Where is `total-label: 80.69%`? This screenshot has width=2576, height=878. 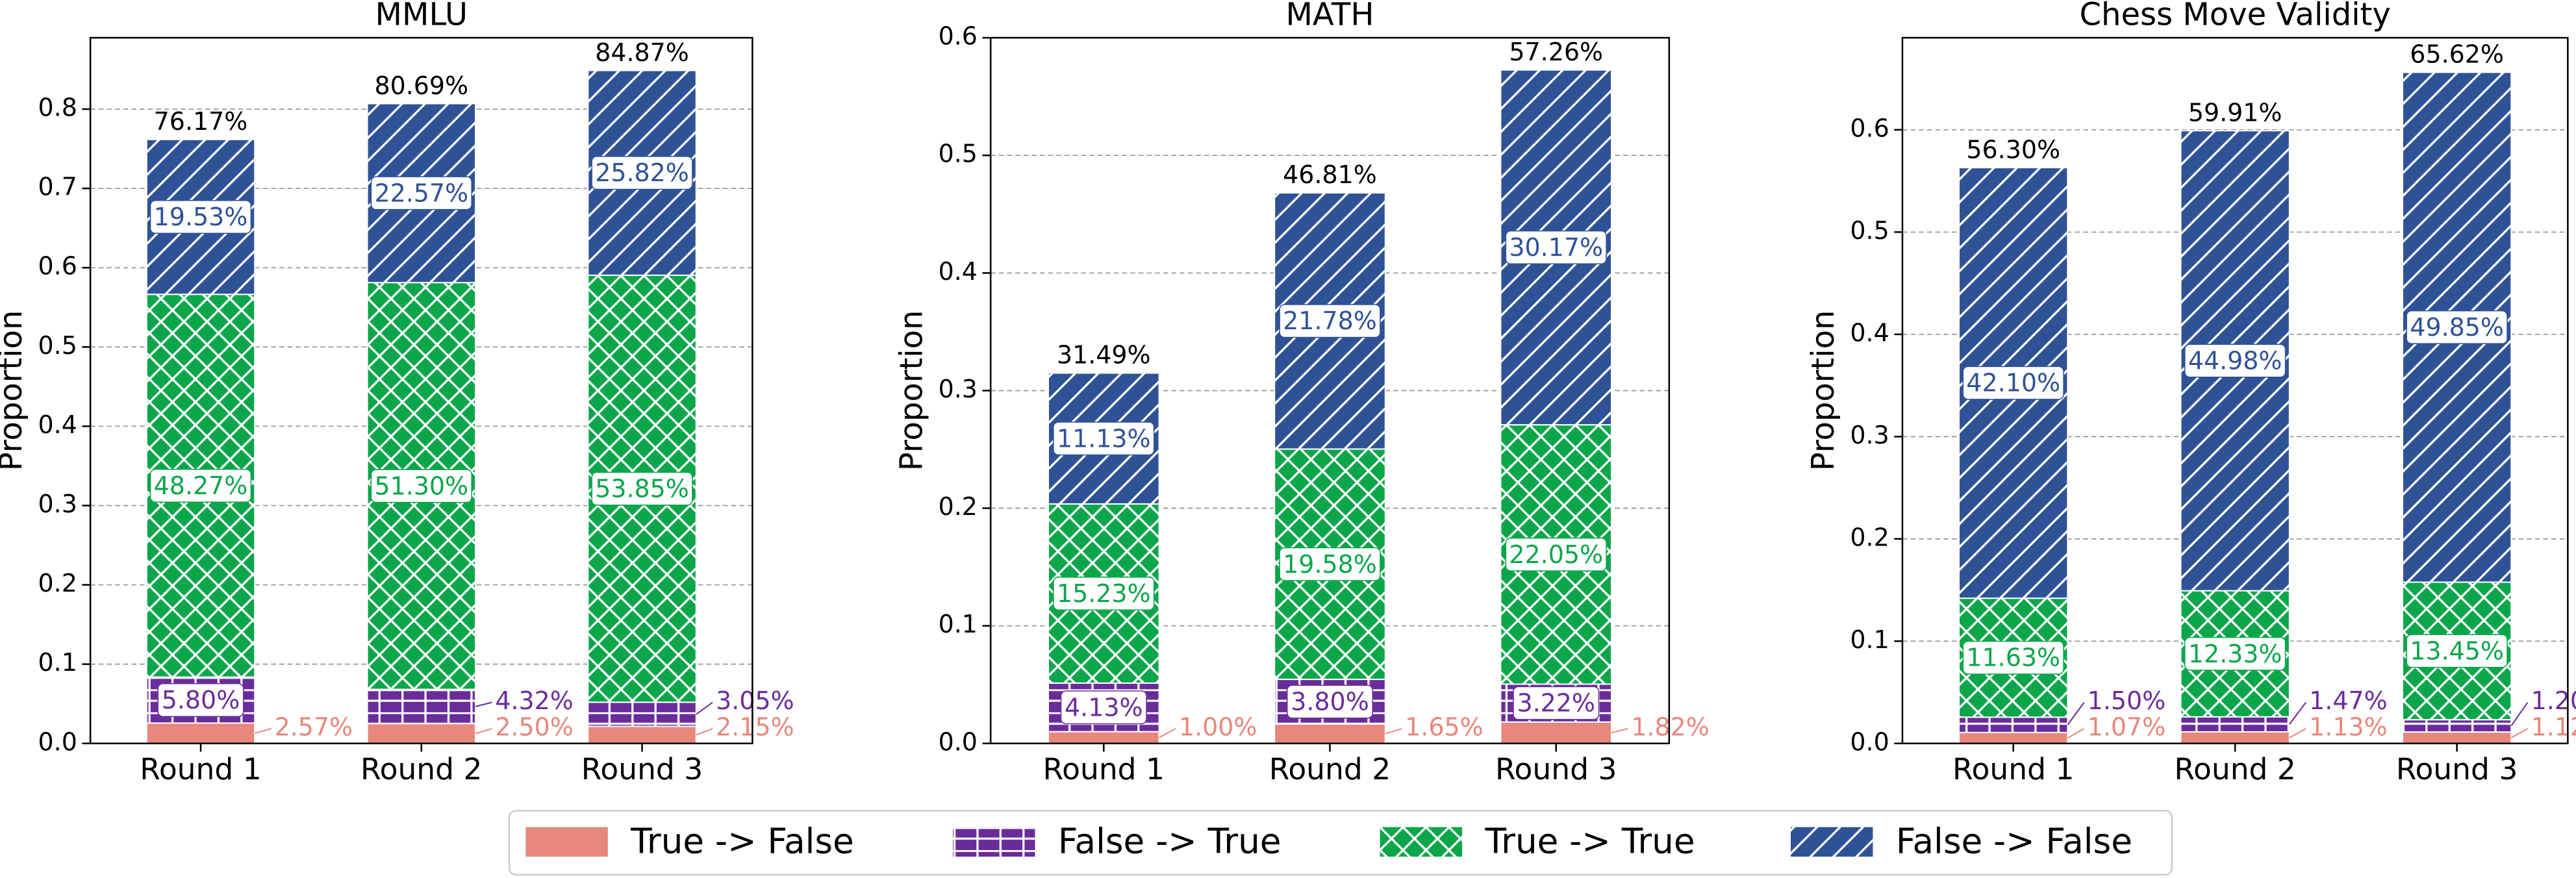 total-label: 80.69% is located at coordinates (421, 86).